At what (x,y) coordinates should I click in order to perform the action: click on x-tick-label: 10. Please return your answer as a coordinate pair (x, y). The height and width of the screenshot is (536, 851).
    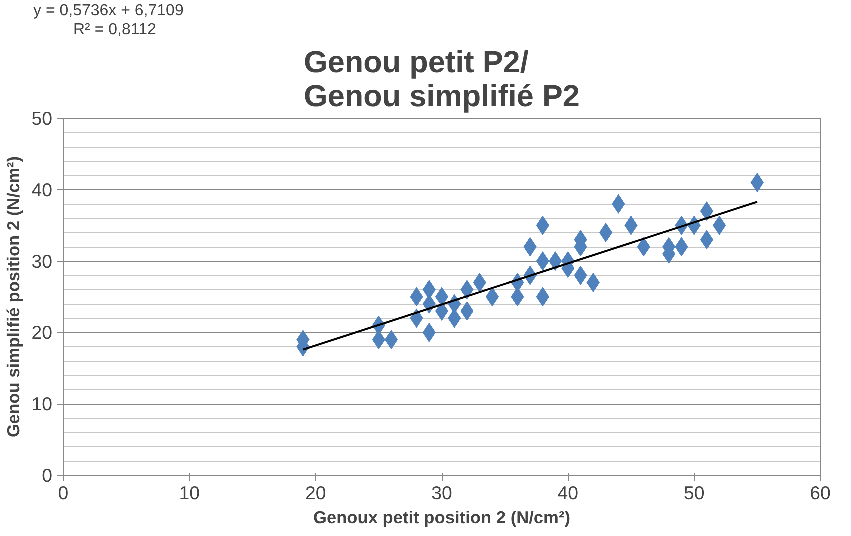
    Looking at the image, I should click on (189, 493).